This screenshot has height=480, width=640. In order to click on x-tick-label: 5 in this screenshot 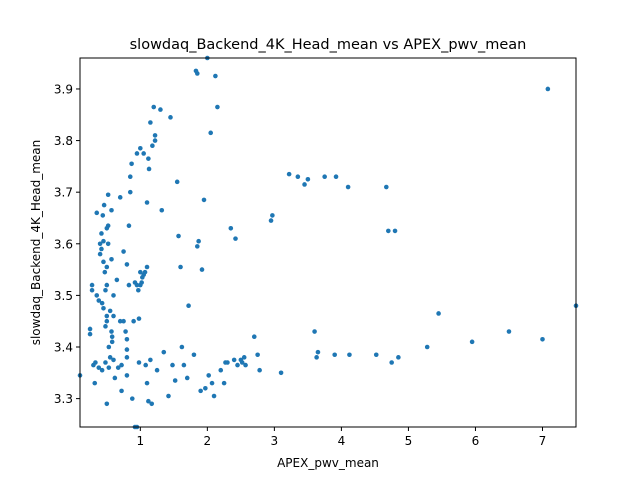, I will do `click(409, 441)`.